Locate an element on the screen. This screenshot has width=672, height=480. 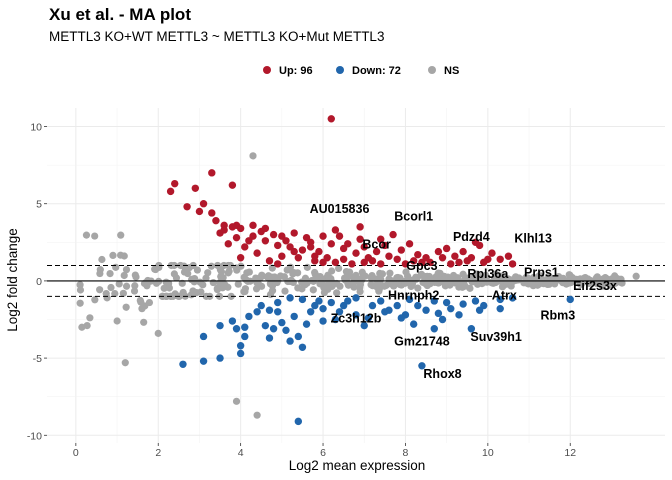
gene-label: Prps1 is located at coordinates (541, 272).